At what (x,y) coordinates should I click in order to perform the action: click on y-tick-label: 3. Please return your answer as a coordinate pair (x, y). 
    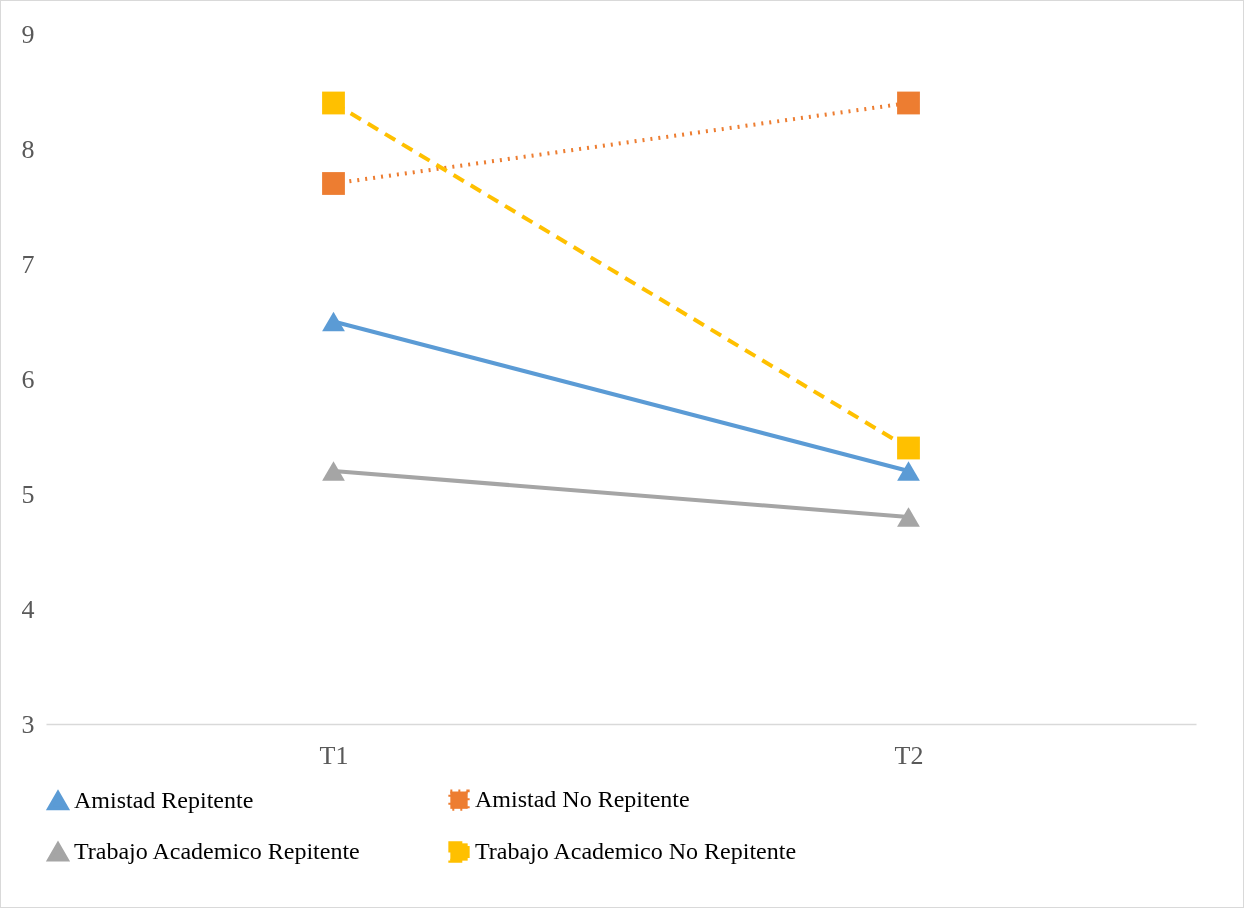
    Looking at the image, I should click on (28, 724).